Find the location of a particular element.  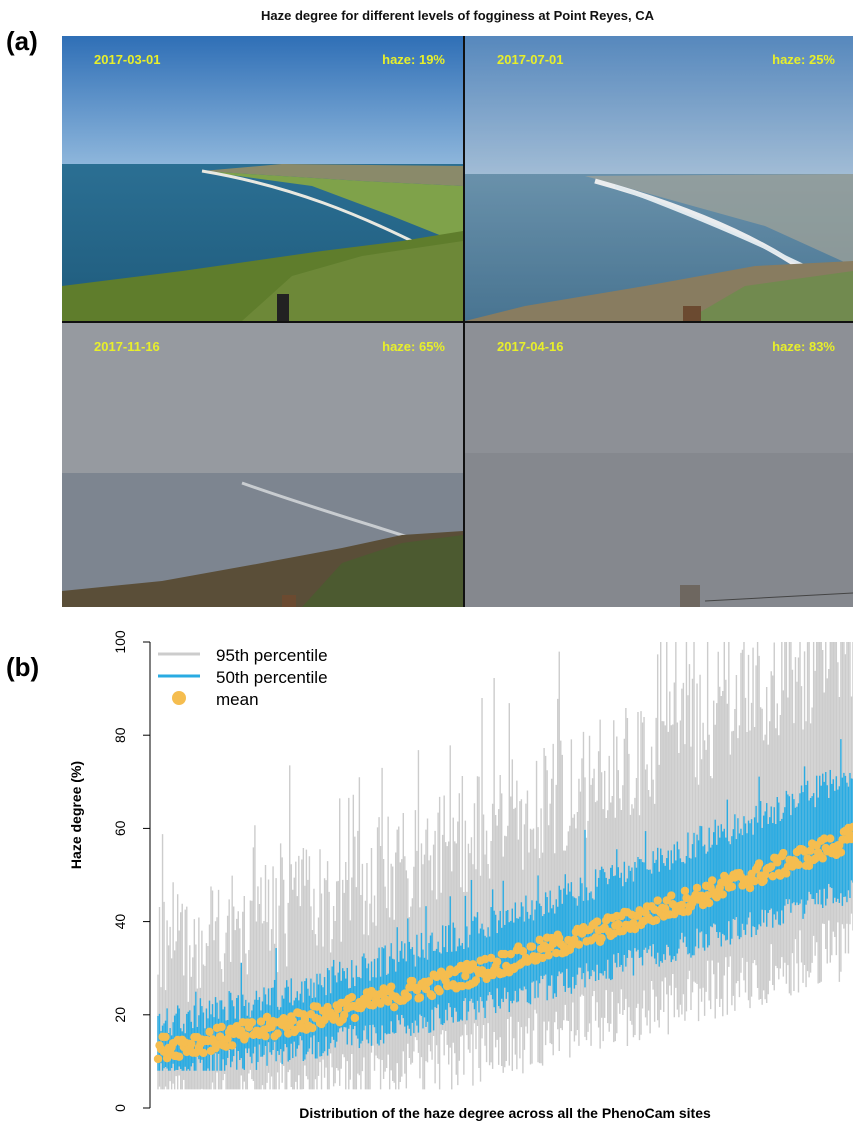

legend-label-mean: mean is located at coordinates (237, 699).